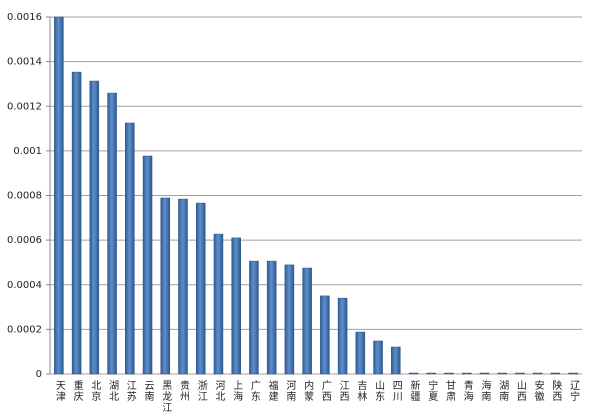 The width and height of the screenshot is (600, 420). What do you see at coordinates (379, 391) in the screenshot?
I see `x-tick-label: 山东` at bounding box center [379, 391].